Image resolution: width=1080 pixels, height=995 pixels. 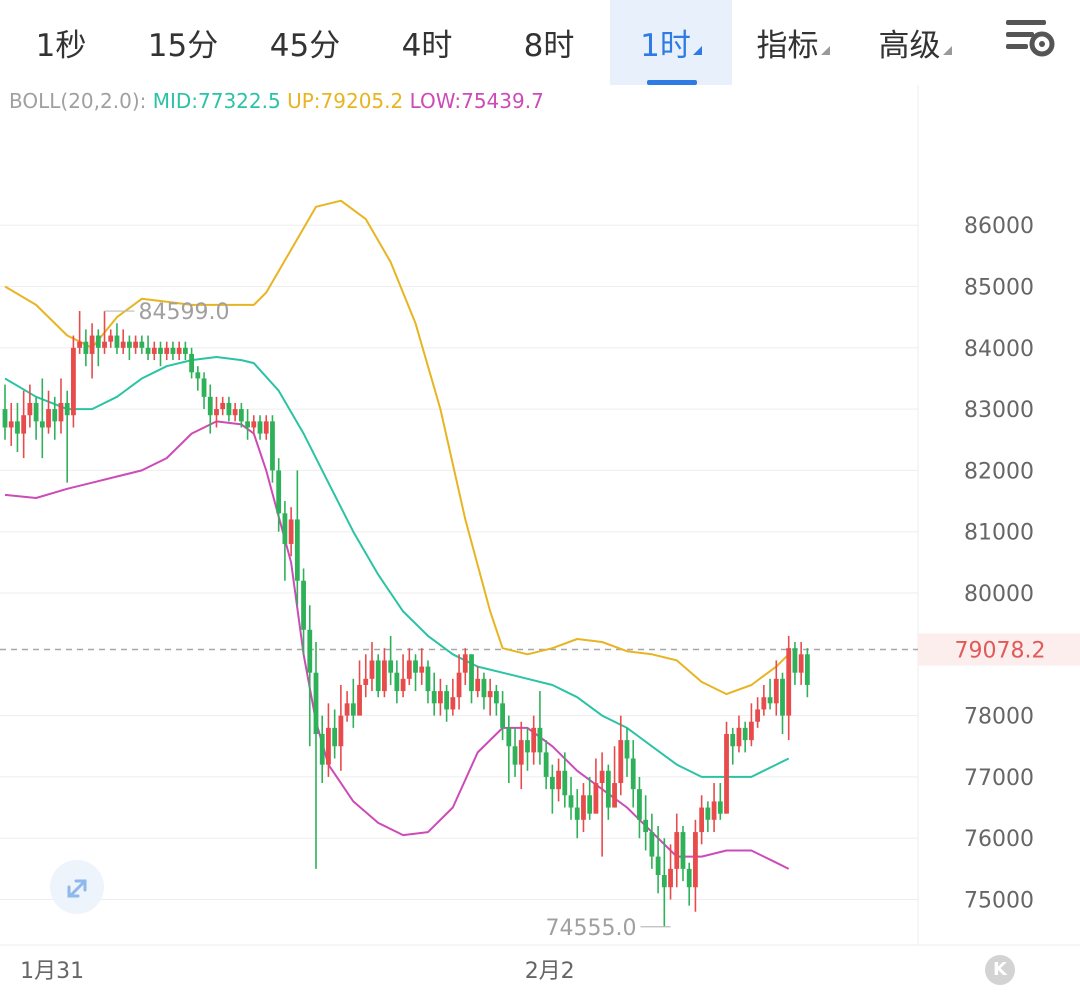 What do you see at coordinates (183, 46) in the screenshot?
I see `tab-label: 15分` at bounding box center [183, 46].